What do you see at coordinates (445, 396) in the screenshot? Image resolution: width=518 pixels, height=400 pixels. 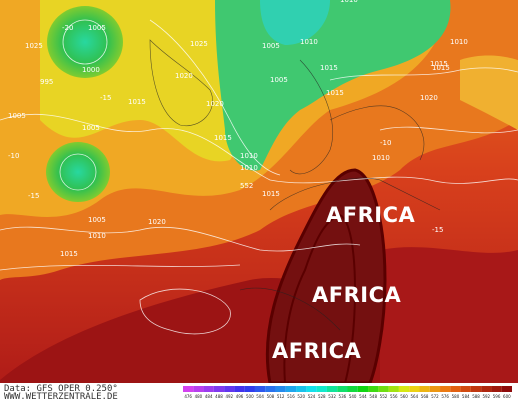 I see `legend-label: 576` at bounding box center [445, 396].